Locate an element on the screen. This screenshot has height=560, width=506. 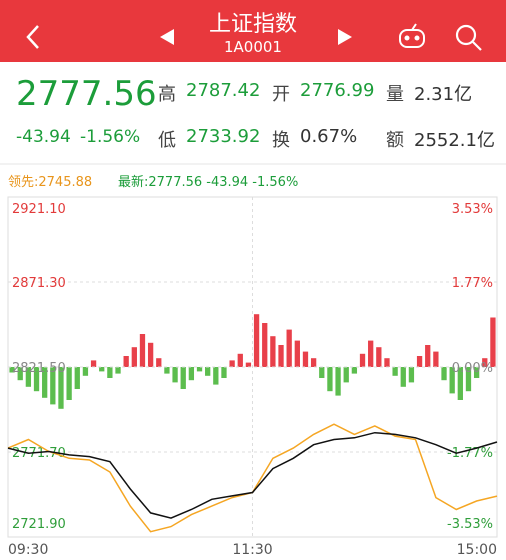
y2-tick-label: 3.53% is located at coordinates (472, 209).